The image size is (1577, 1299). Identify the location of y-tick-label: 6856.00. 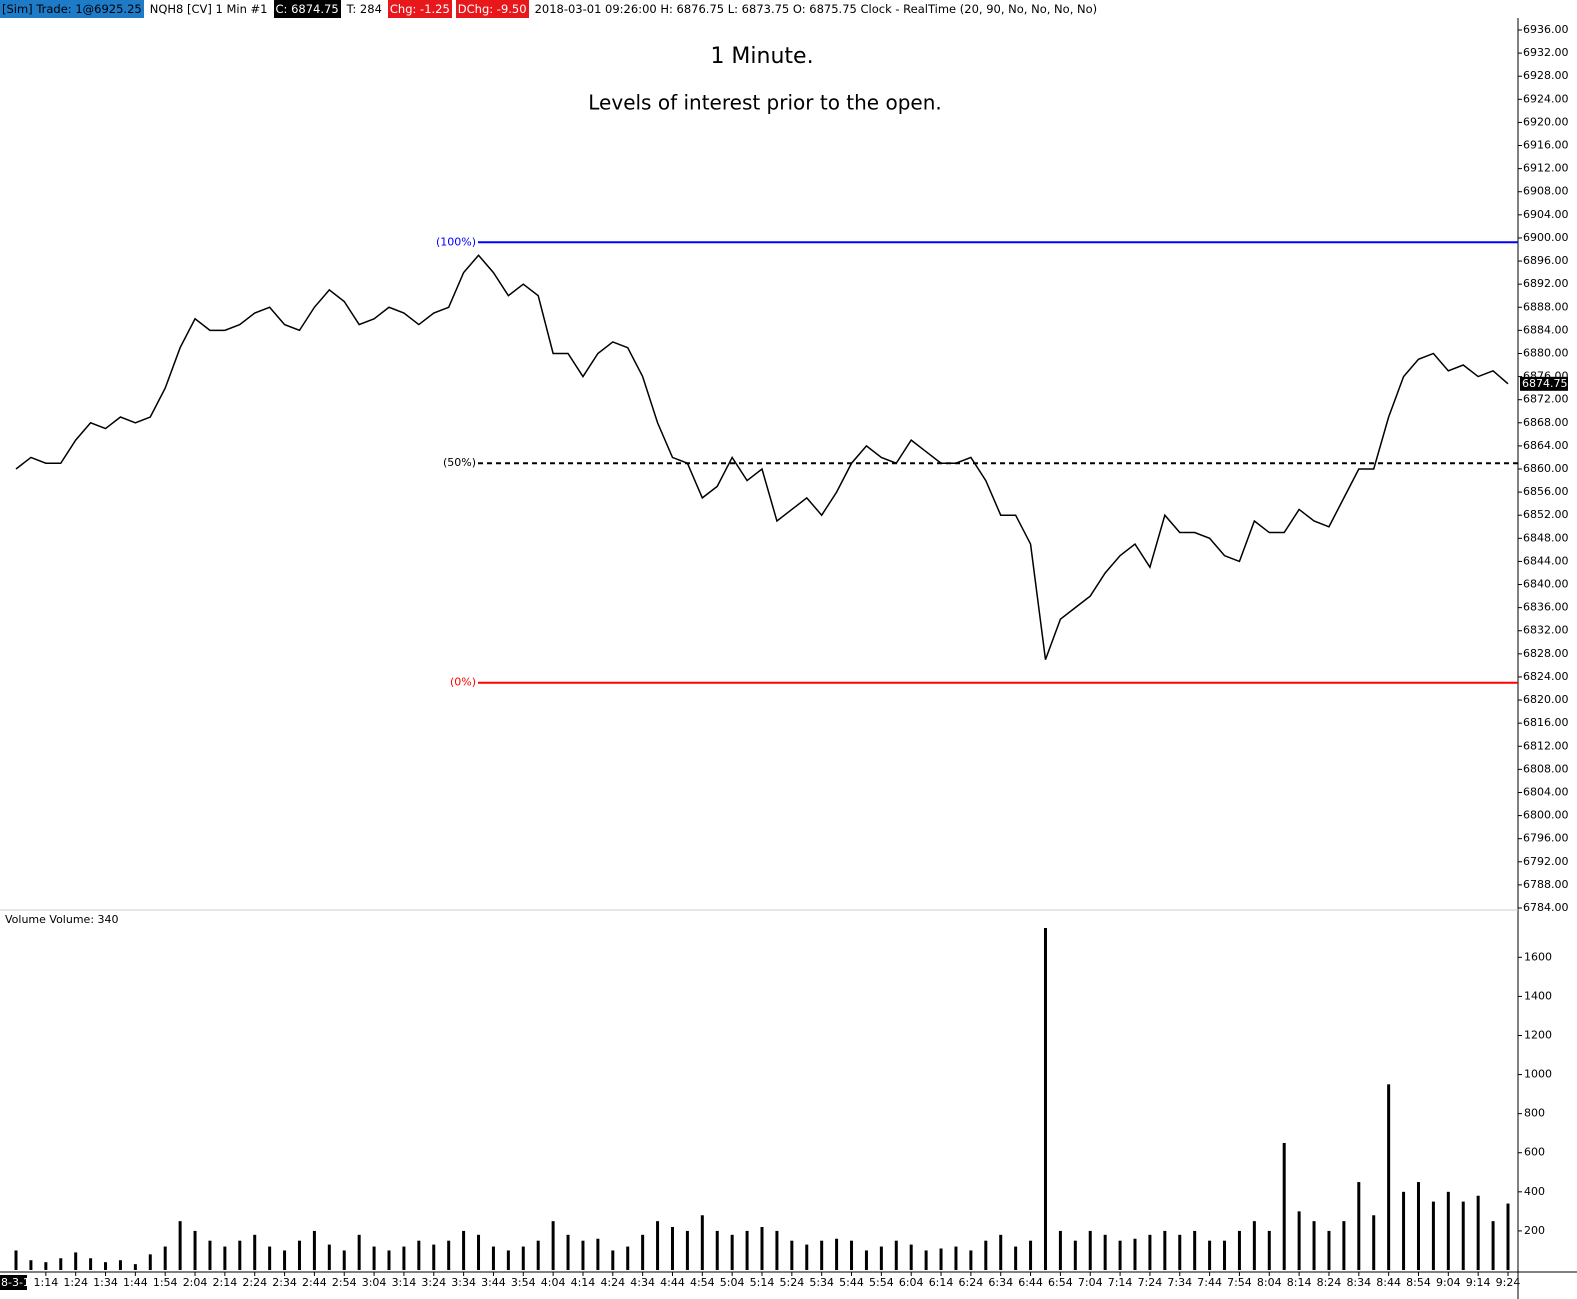
(1546, 491).